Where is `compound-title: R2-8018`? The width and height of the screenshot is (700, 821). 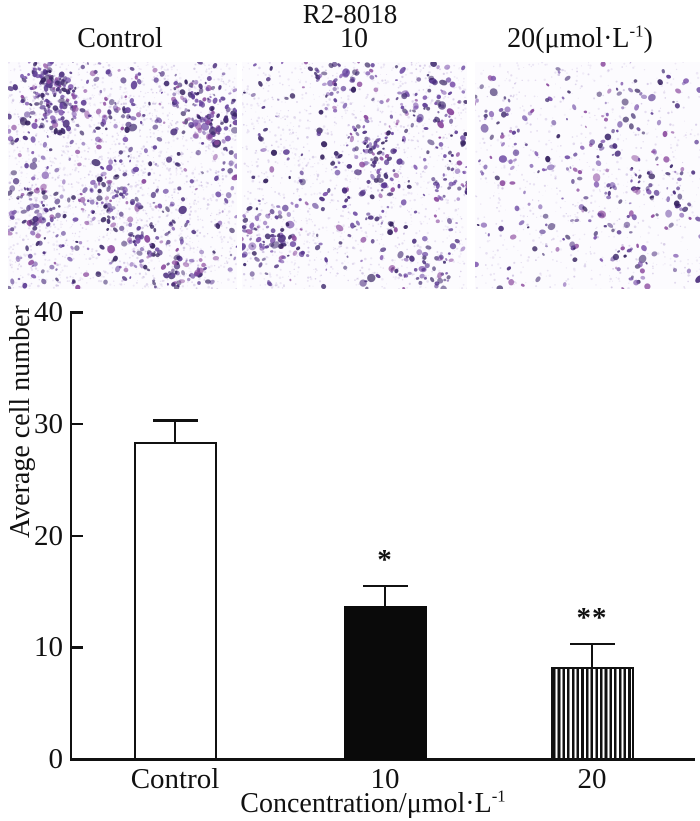
compound-title: R2-8018 is located at coordinates (350, 14).